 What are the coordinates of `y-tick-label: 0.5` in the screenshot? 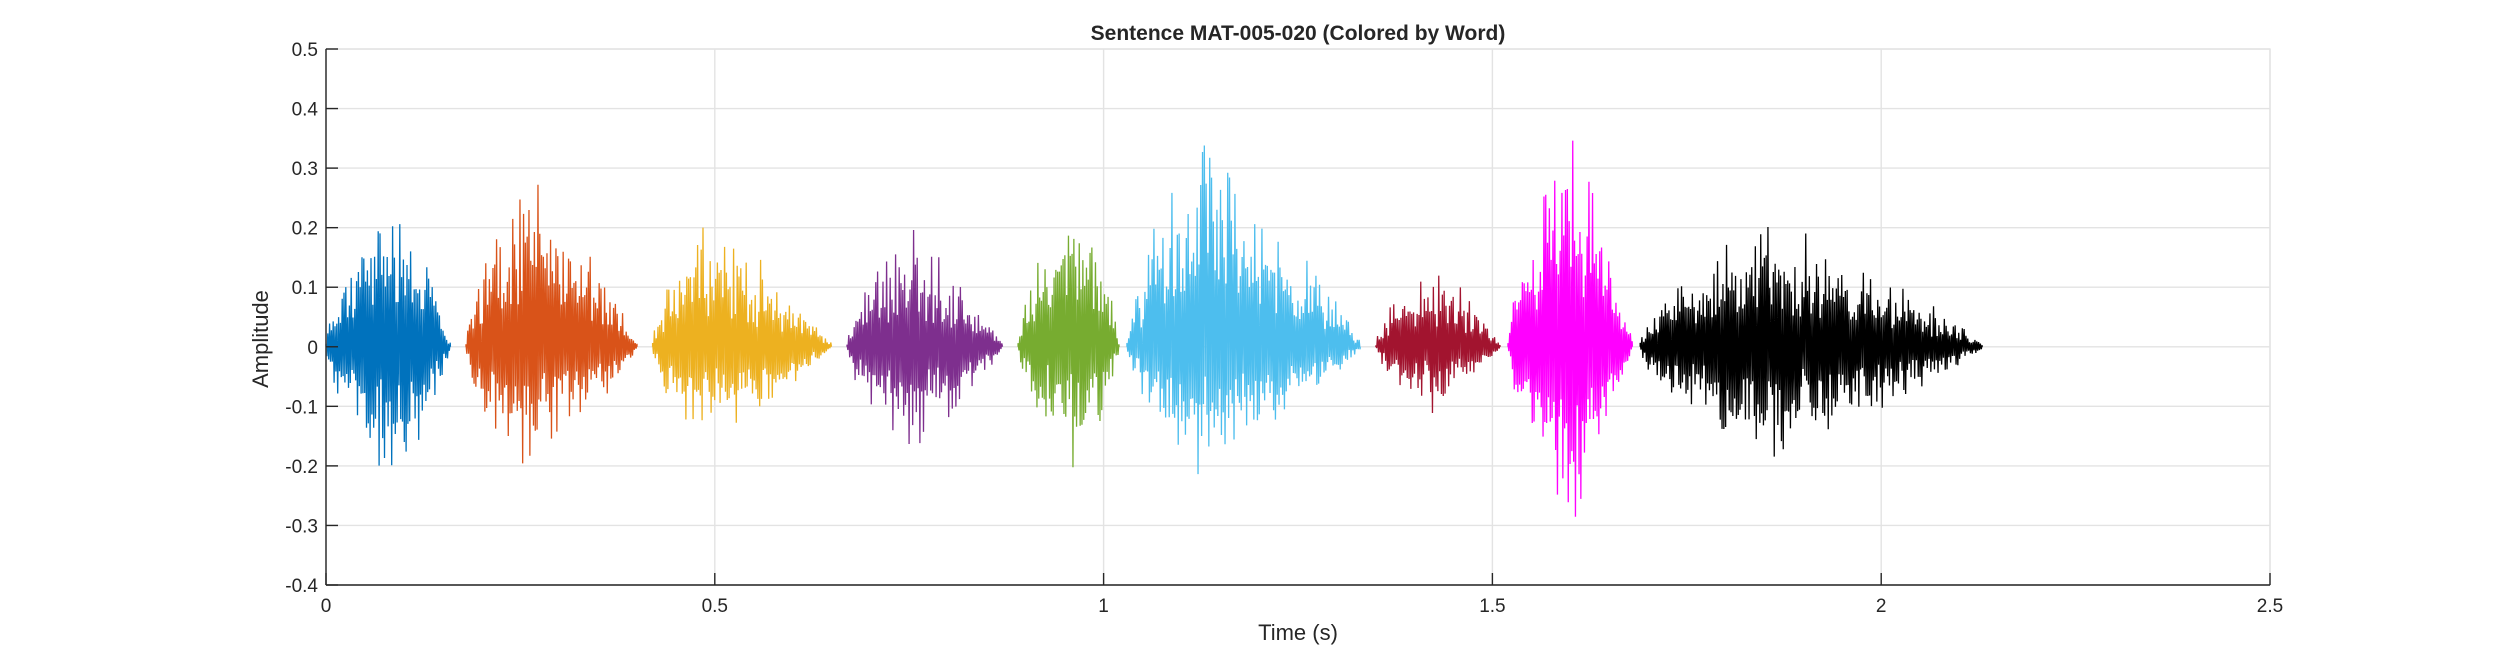 It's located at (305, 50).